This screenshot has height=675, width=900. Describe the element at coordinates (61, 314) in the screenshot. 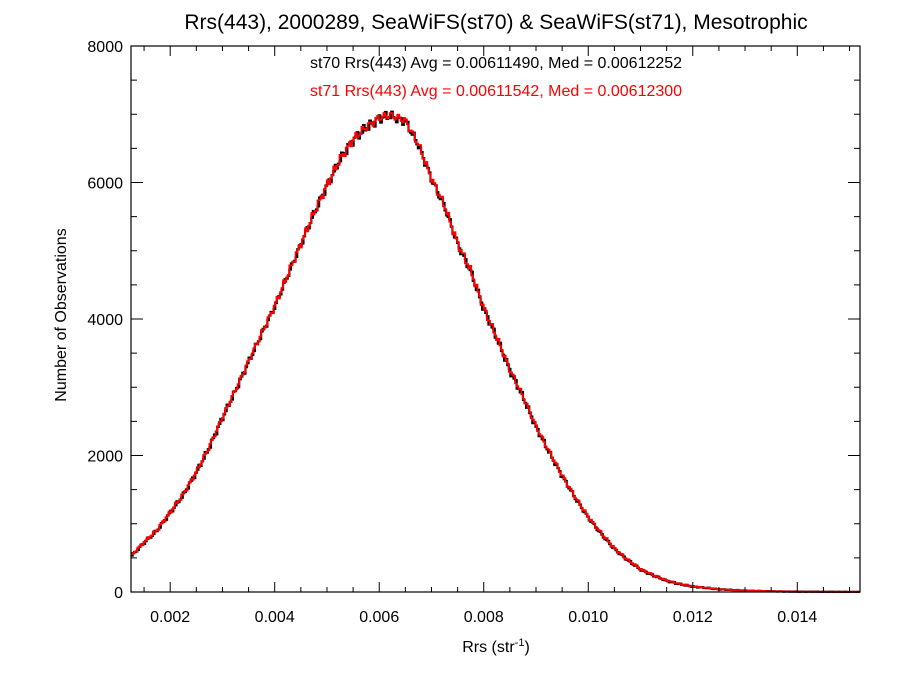

I see `y-axis-label: Number of Observations` at that location.